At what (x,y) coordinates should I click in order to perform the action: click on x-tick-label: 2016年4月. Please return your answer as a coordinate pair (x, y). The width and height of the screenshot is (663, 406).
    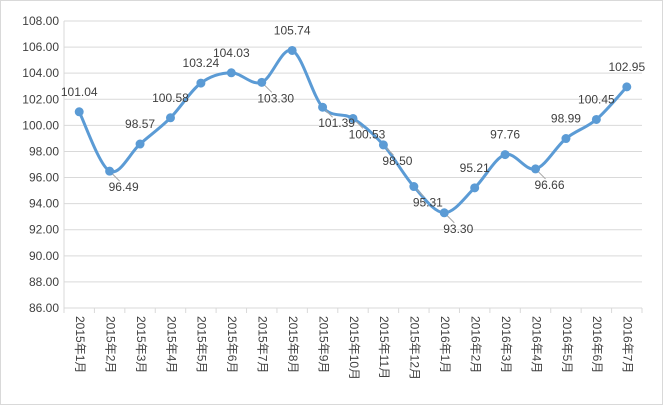
    Looking at the image, I should click on (536, 344).